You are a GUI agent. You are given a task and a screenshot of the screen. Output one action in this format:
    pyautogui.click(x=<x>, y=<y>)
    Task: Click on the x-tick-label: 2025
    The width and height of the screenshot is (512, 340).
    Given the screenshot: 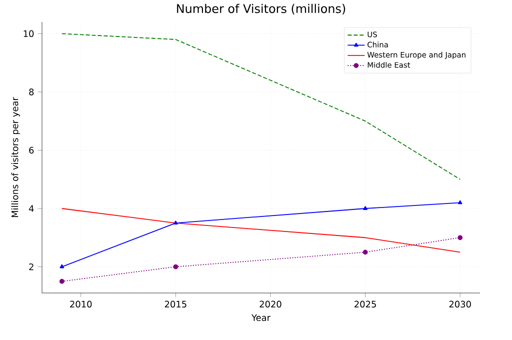 What is the action you would take?
    pyautogui.click(x=365, y=304)
    